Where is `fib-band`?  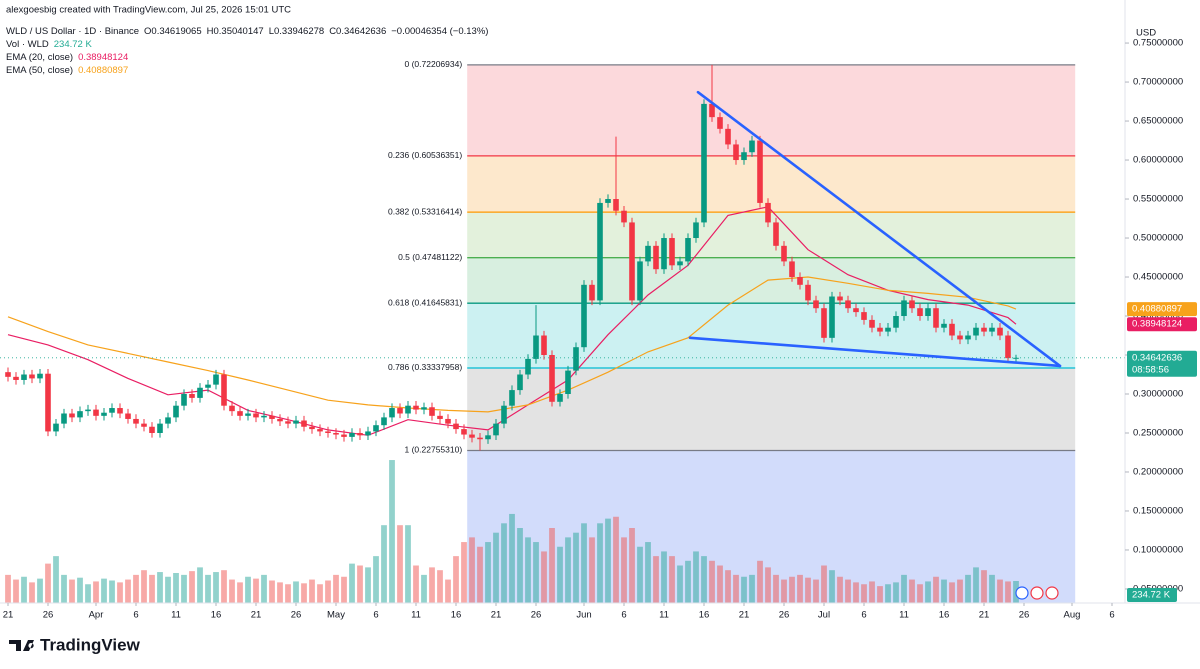 fib-band is located at coordinates (771, 110).